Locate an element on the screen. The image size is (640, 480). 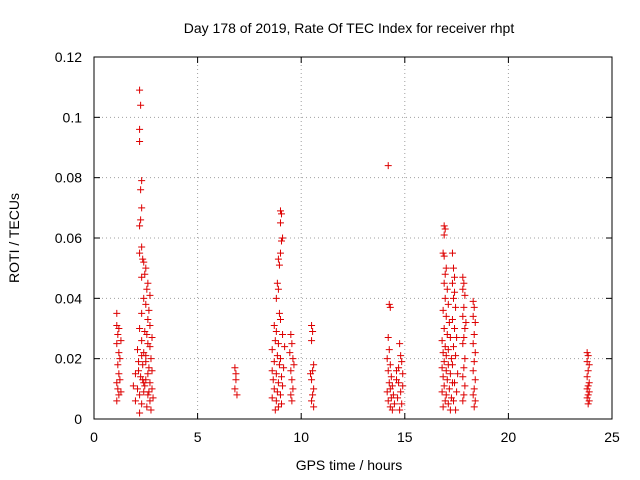
y-tick-label: 0.02 is located at coordinates (68, 359).